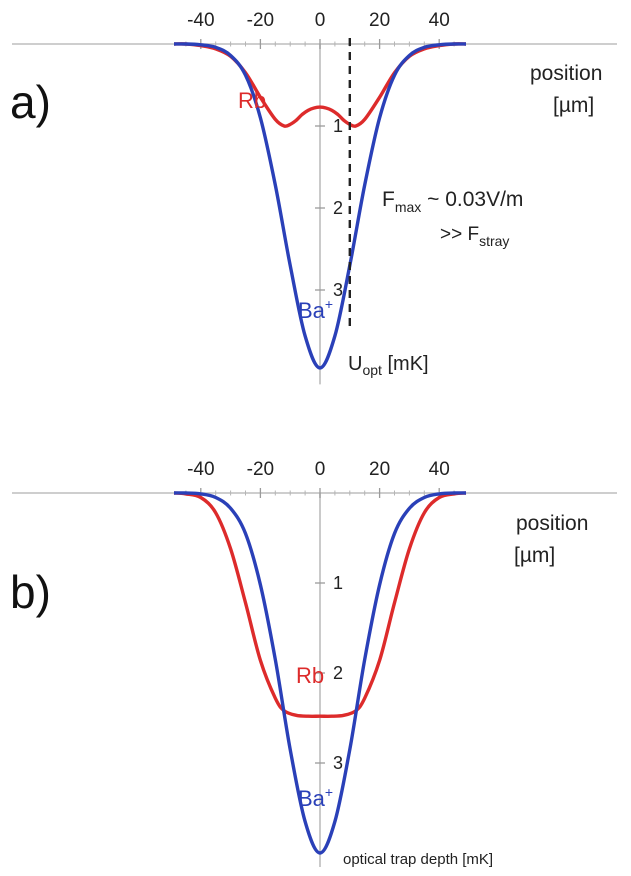 The image size is (631, 876). What do you see at coordinates (30, 102) in the screenshot?
I see `panel-label: a)` at bounding box center [30, 102].